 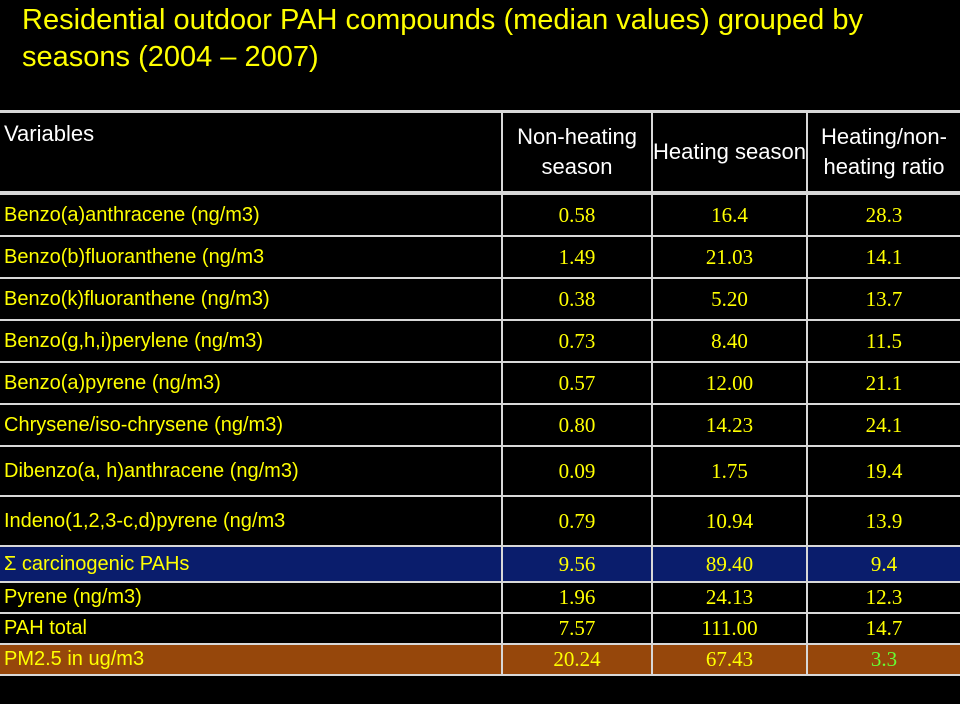 What do you see at coordinates (883, 521) in the screenshot?
I see `ratio-value: 13.9` at bounding box center [883, 521].